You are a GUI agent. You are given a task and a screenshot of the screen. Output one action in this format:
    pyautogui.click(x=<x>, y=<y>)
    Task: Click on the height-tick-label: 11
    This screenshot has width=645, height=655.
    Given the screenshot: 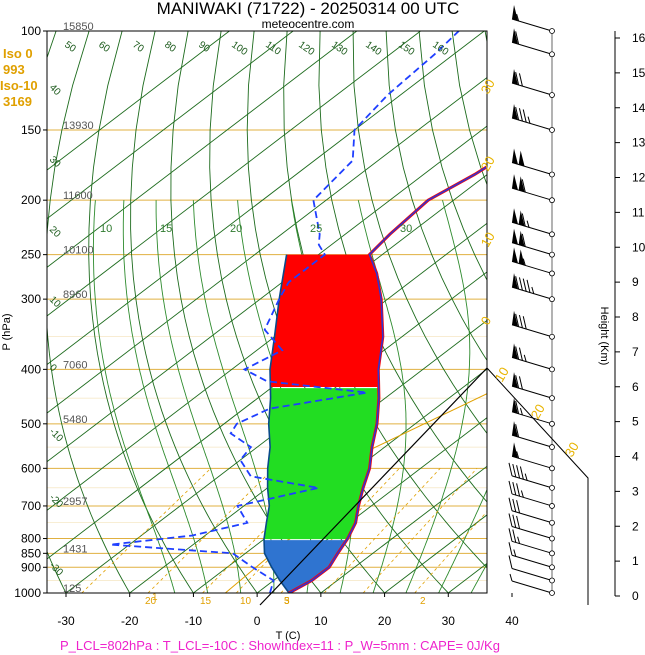 What is the action you would take?
    pyautogui.click(x=638, y=212)
    